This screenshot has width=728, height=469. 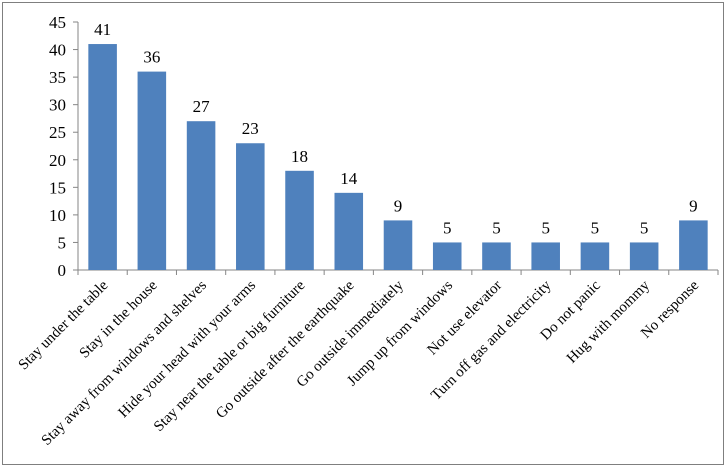 What do you see at coordinates (62, 242) in the screenshot?
I see `y-tick-label: 5` at bounding box center [62, 242].